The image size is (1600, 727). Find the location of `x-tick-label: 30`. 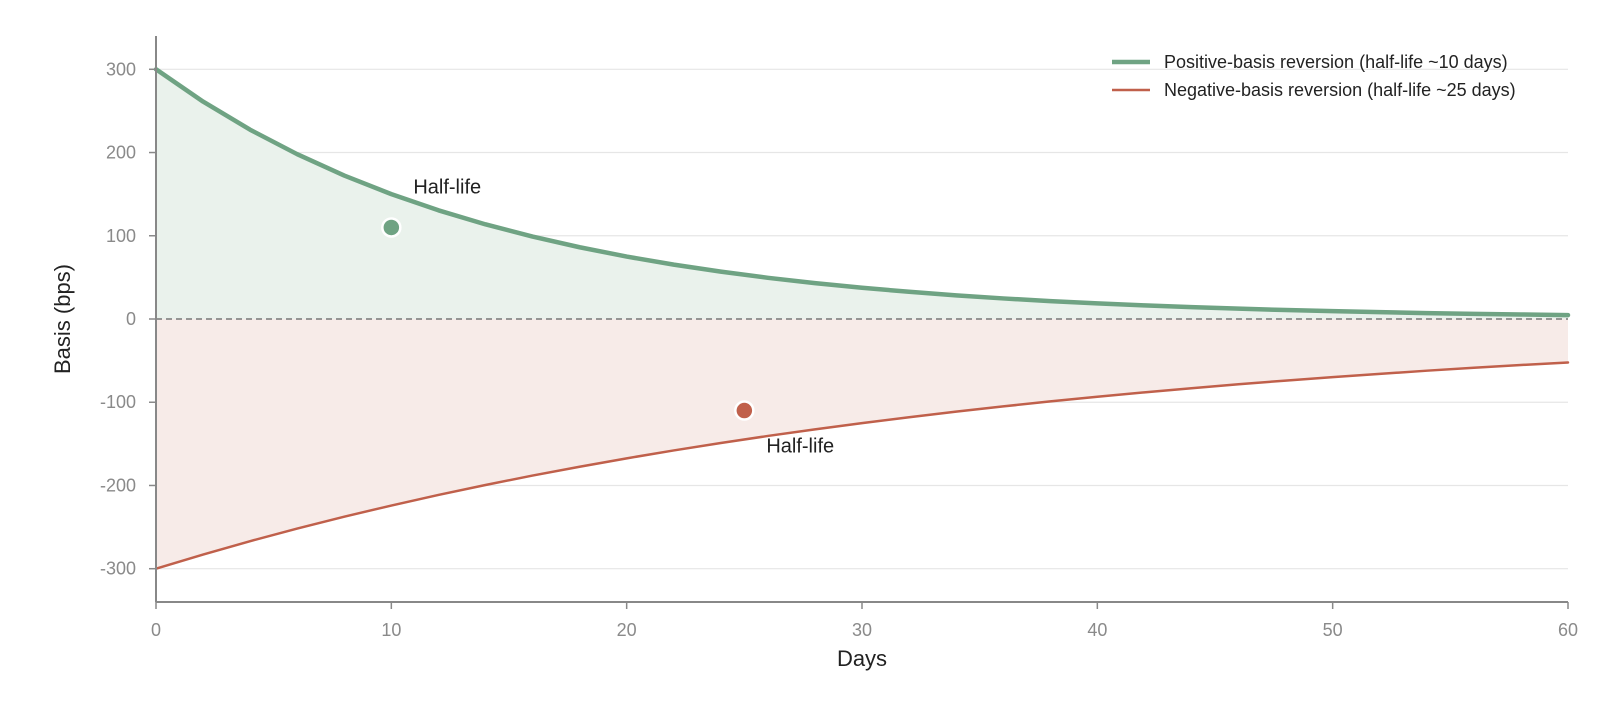

x-tick-label: 30 is located at coordinates (862, 630).